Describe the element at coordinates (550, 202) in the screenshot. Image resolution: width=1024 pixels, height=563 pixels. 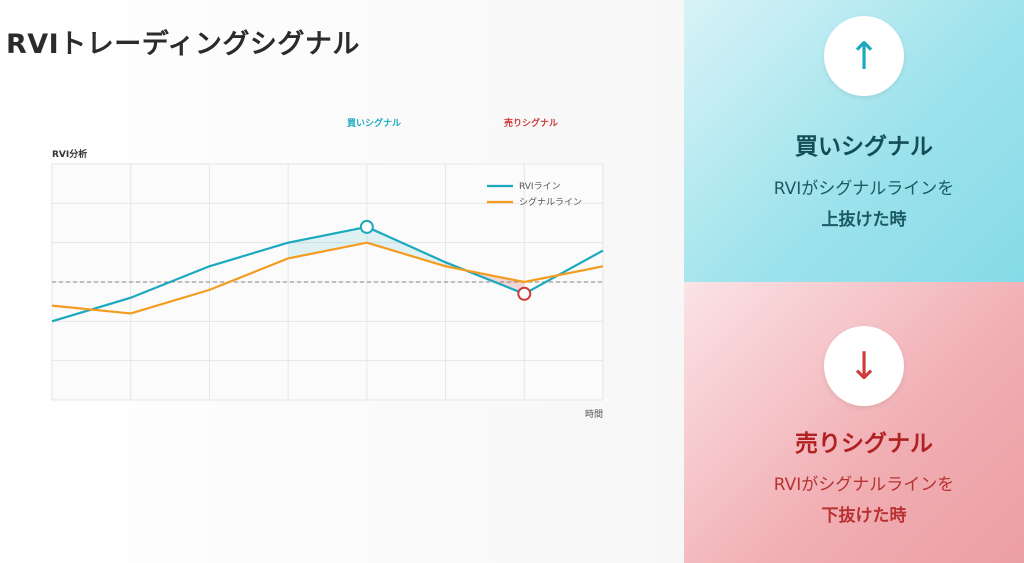
I see `legend-label-signal-line: シグナルライン` at that location.